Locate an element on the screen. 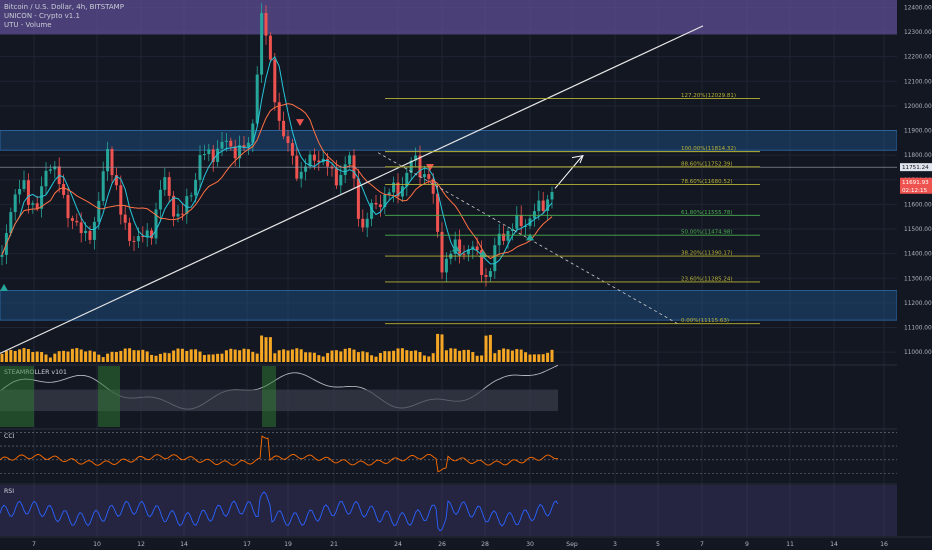 This screenshot has height=550, width=932. price-tick-13: 11100.00 is located at coordinates (918, 329).